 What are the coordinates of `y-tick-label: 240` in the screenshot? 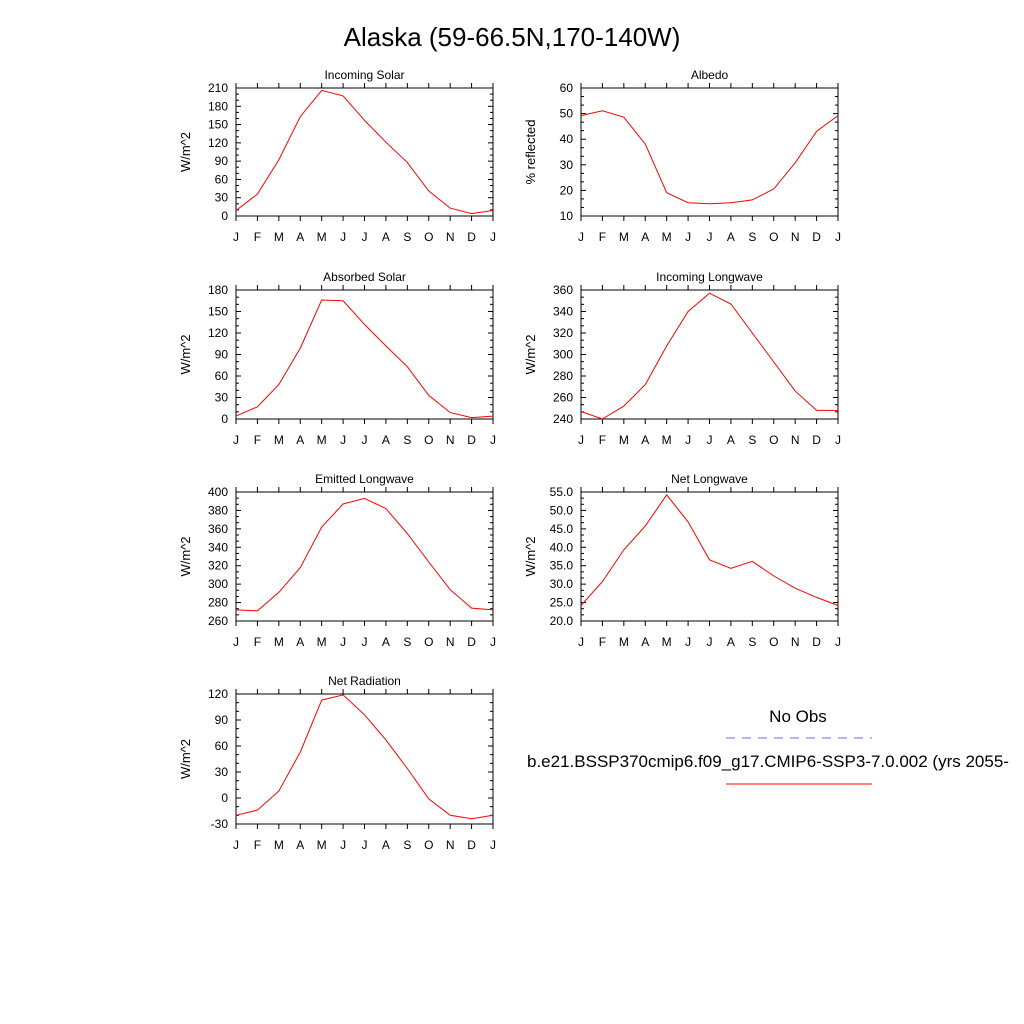 It's located at (563, 419).